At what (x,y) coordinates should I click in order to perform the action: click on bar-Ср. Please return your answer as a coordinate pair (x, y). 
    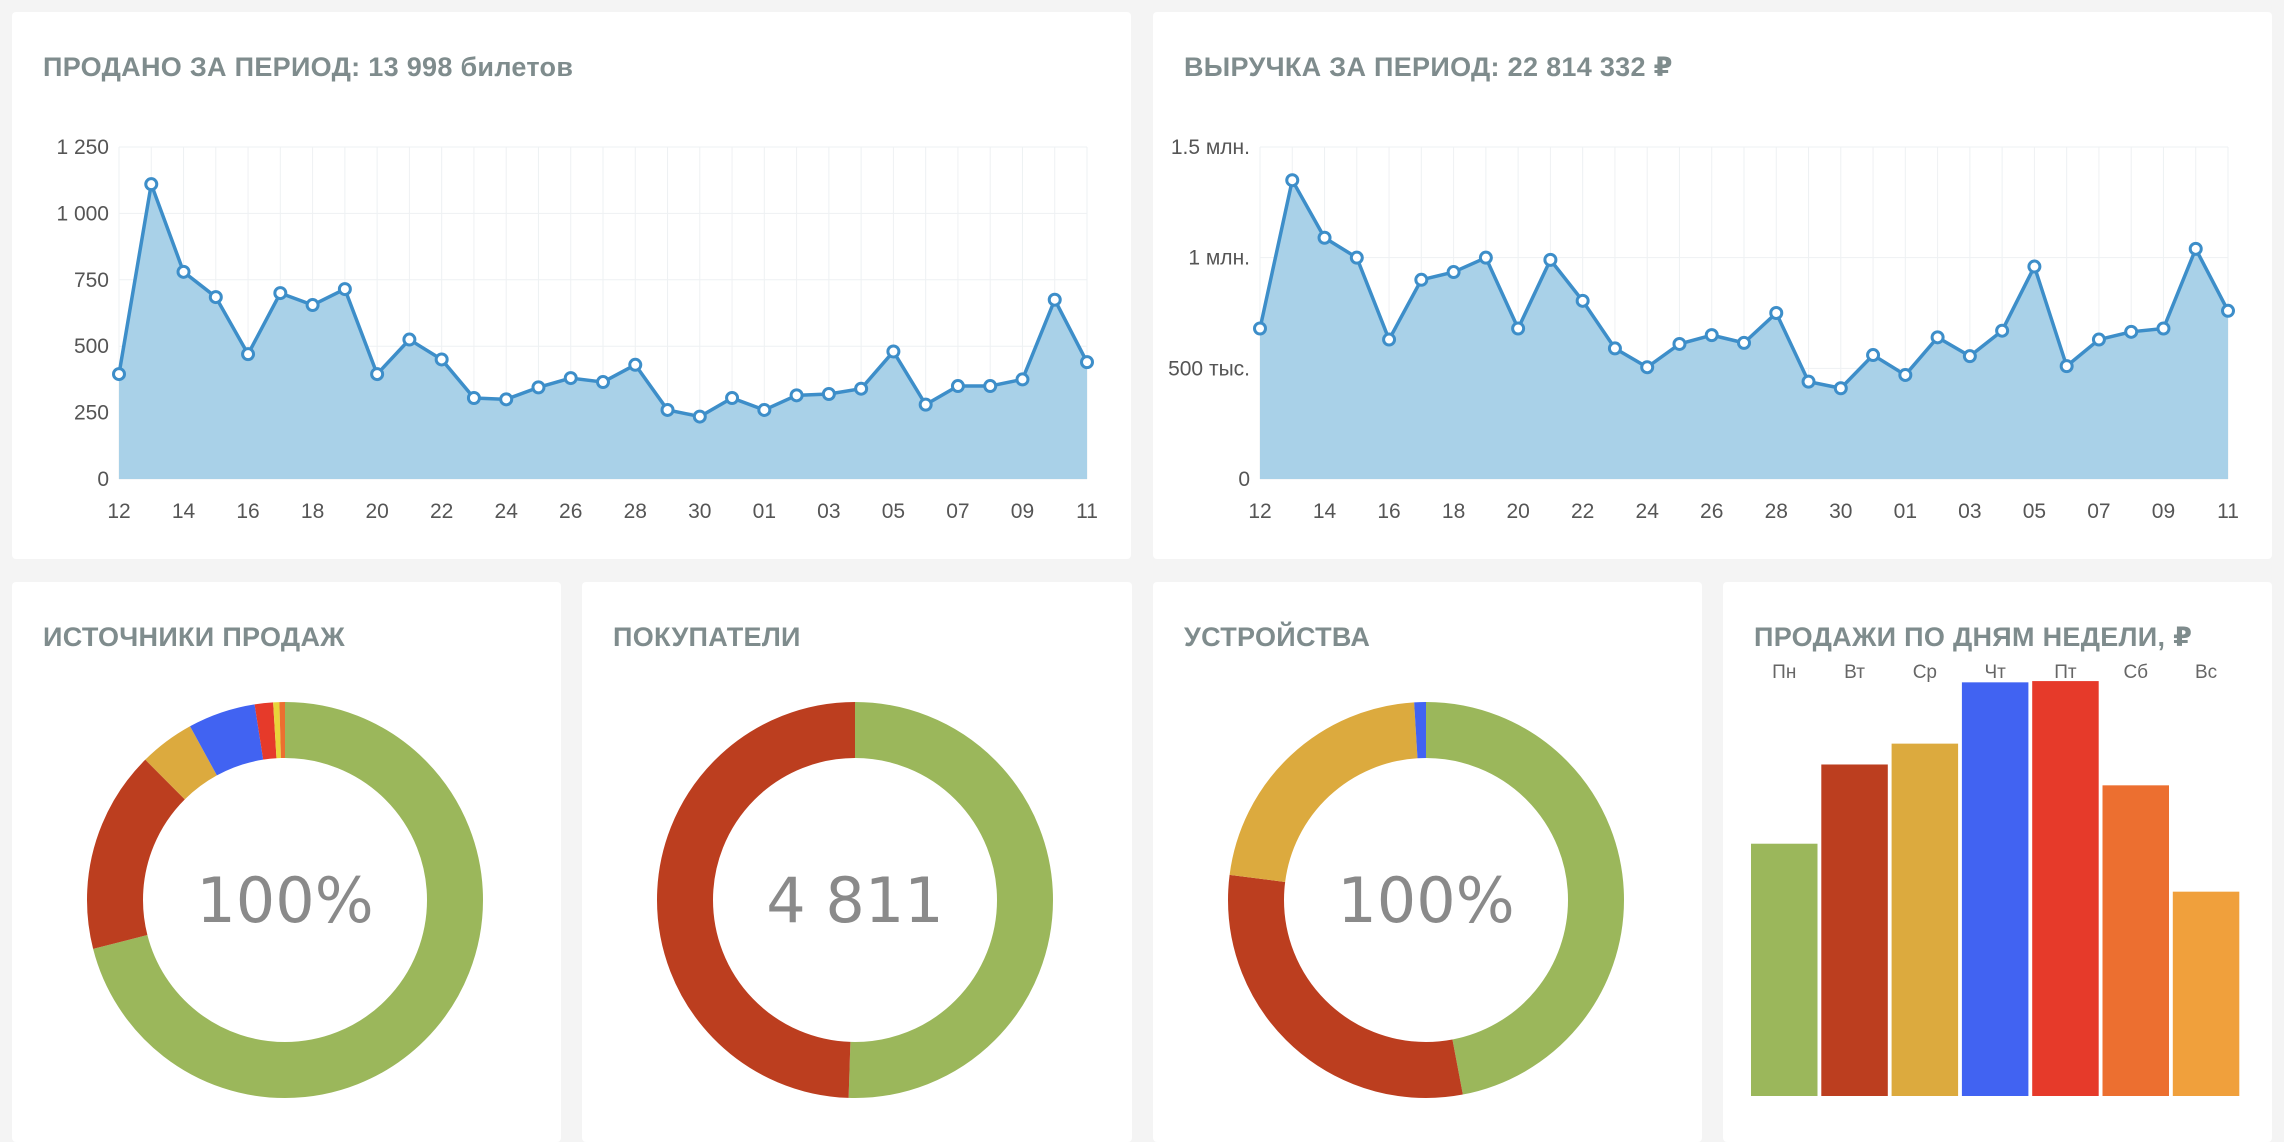
    Looking at the image, I should click on (1925, 919).